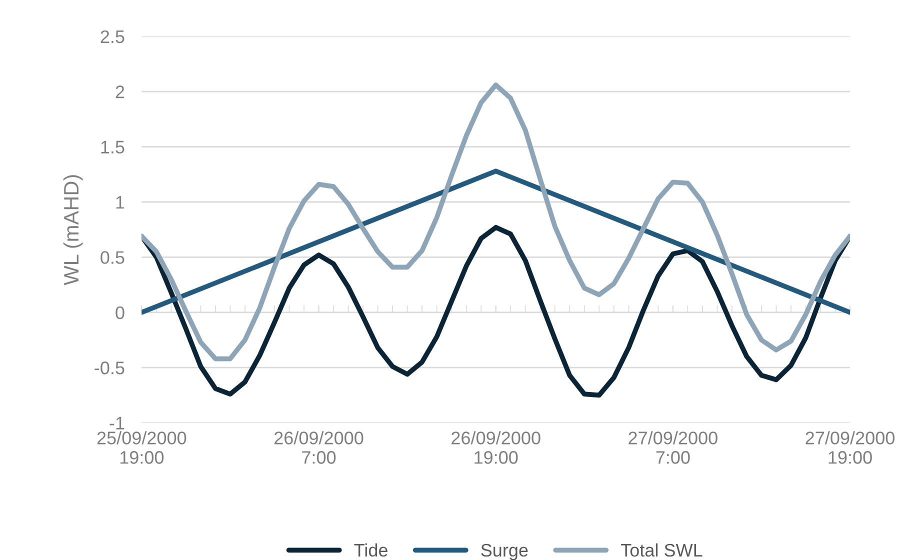 The height and width of the screenshot is (560, 914). Describe the element at coordinates (504, 552) in the screenshot. I see `legend-label: Surge` at that location.